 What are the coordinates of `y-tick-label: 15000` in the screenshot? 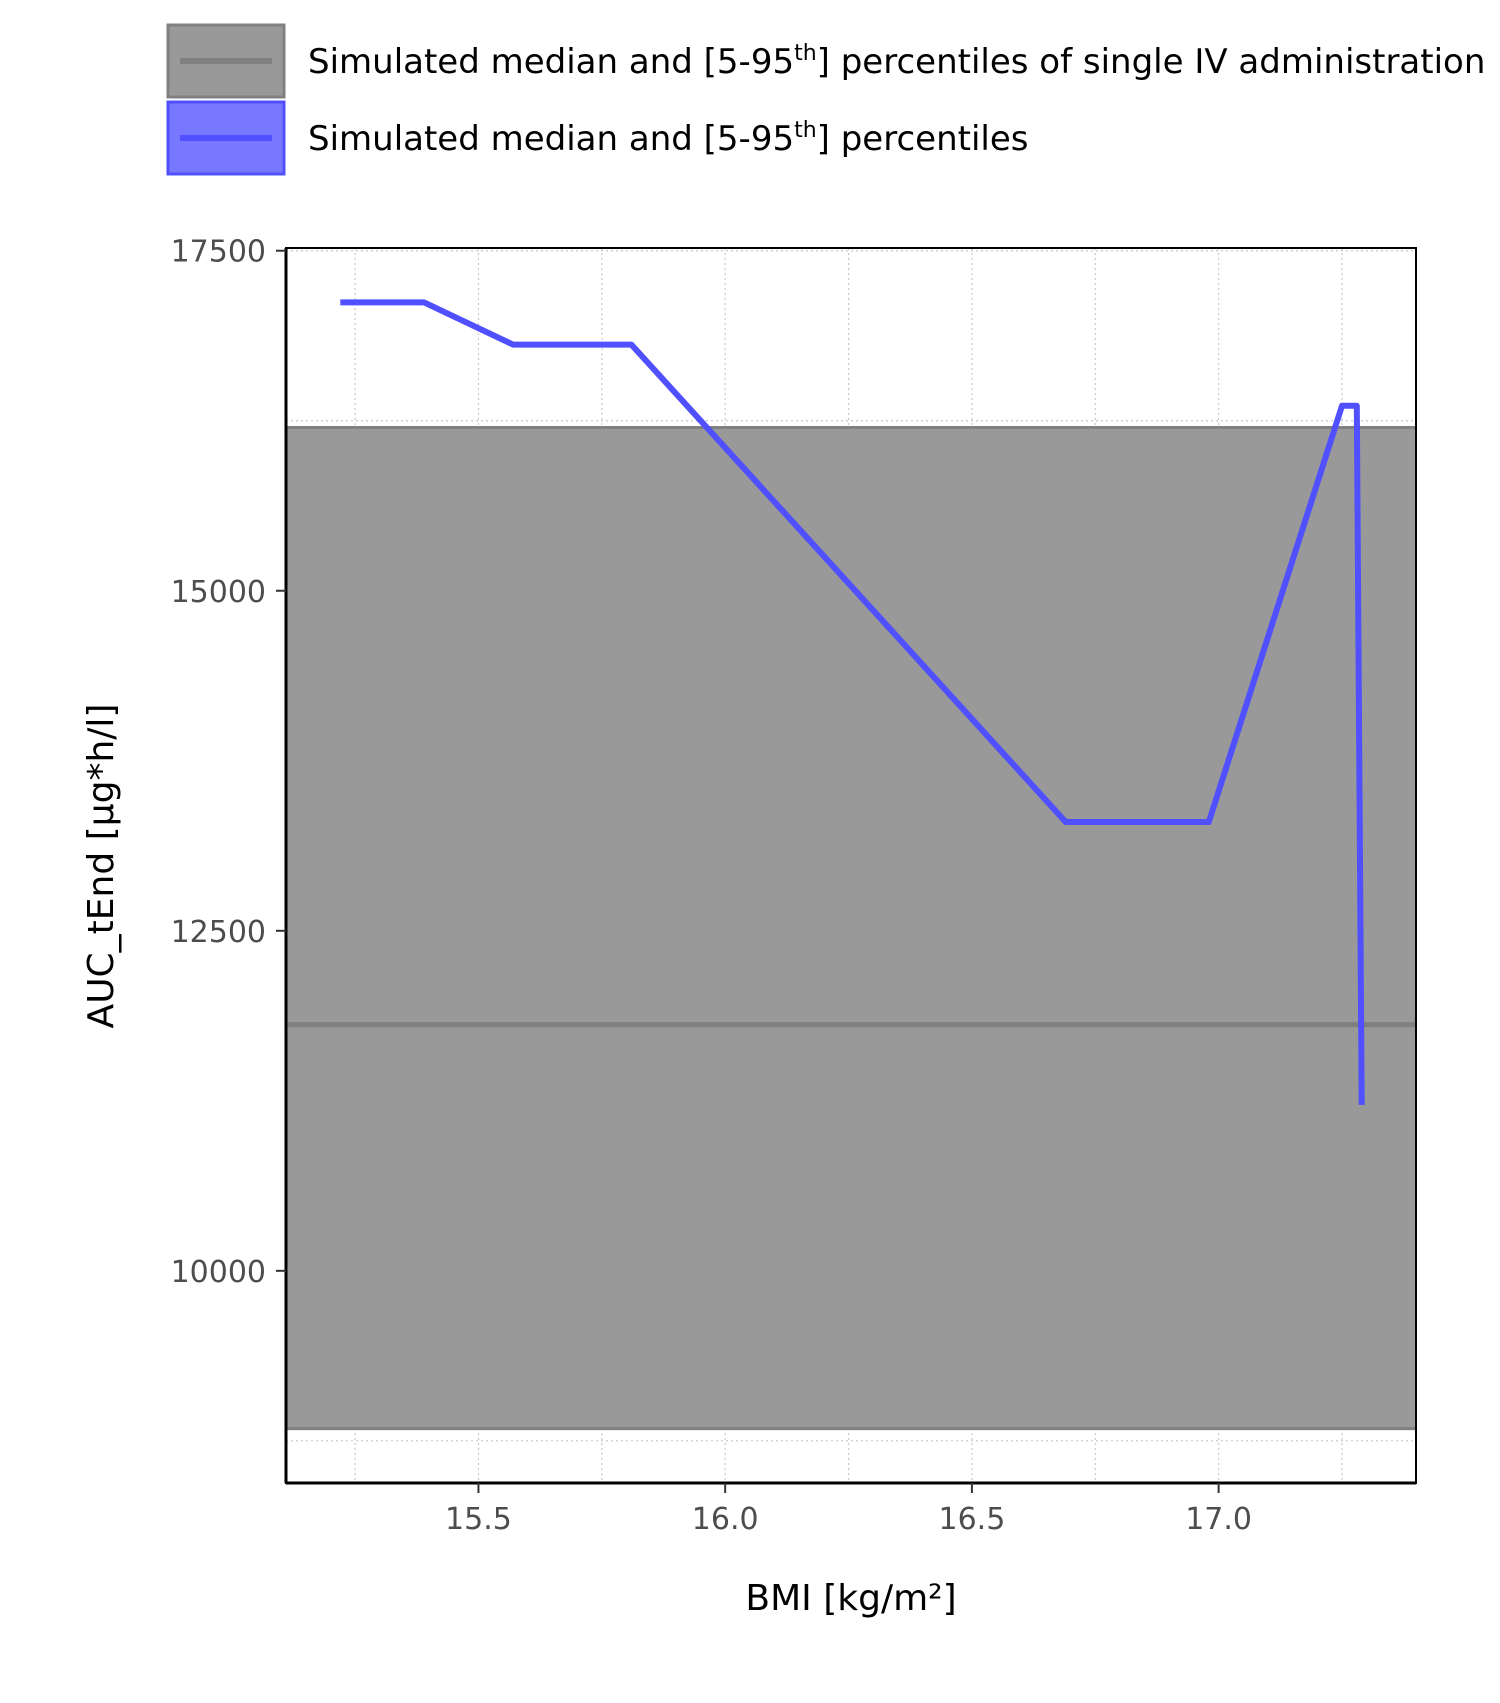 It's located at (218, 592).